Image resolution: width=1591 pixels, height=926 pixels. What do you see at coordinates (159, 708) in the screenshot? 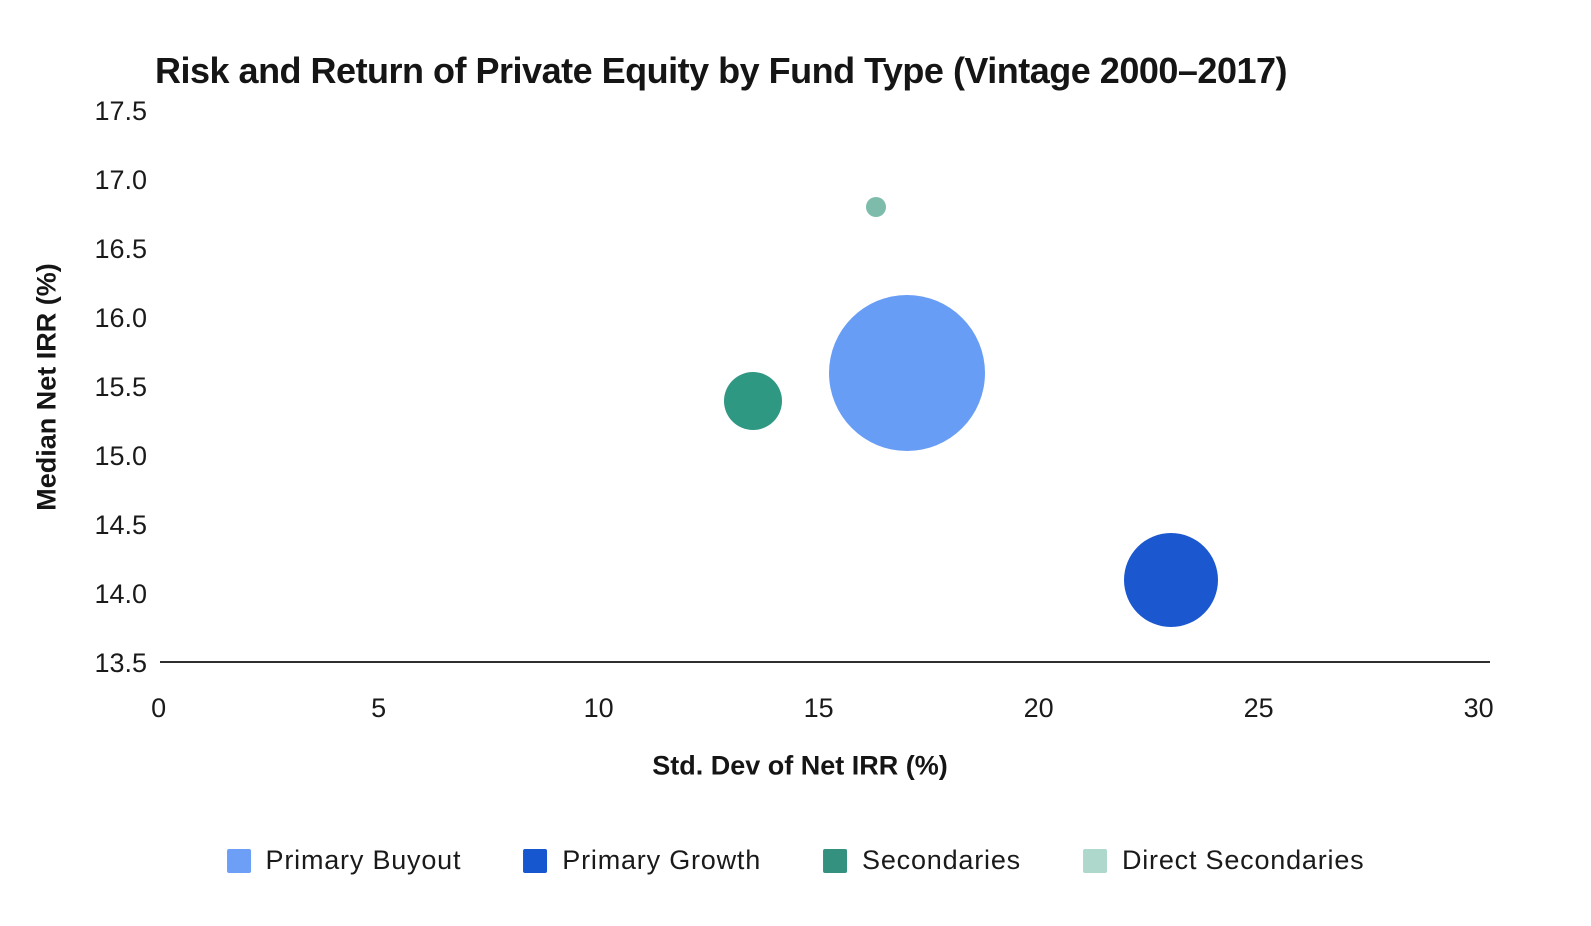
I see `x-tick-label: 0` at bounding box center [159, 708].